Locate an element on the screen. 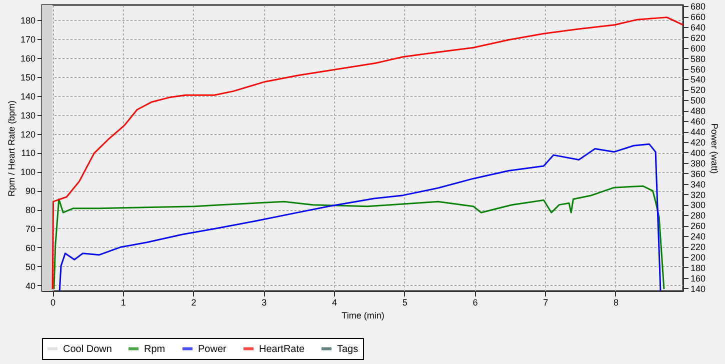  y-tick-label: 40 is located at coordinates (30, 285).